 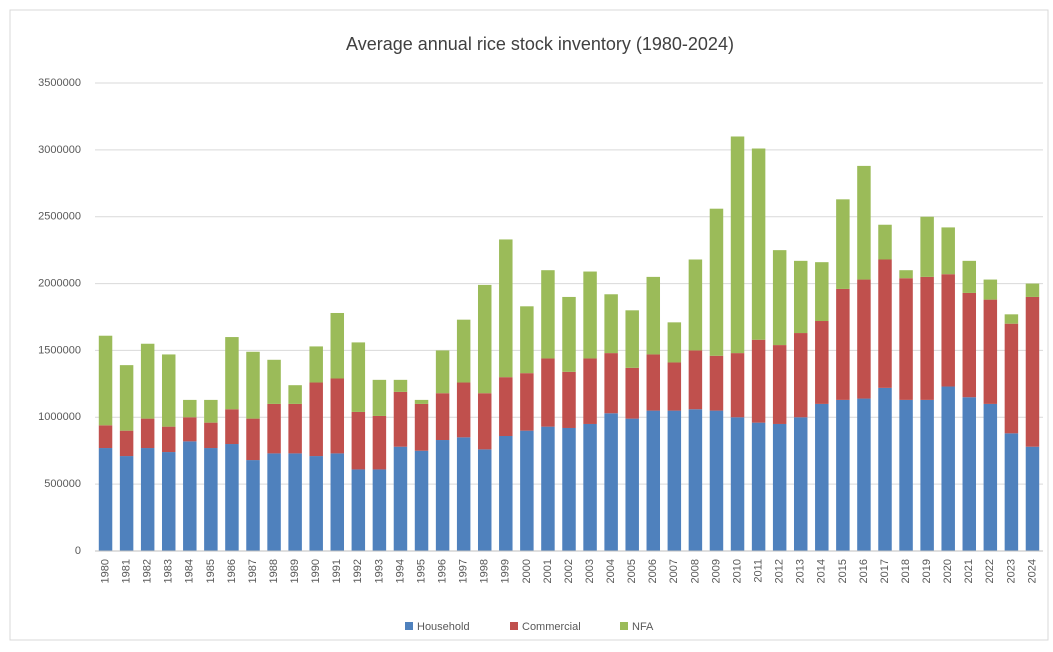 What do you see at coordinates (443, 571) in the screenshot?
I see `x-tick-label: 1996` at bounding box center [443, 571].